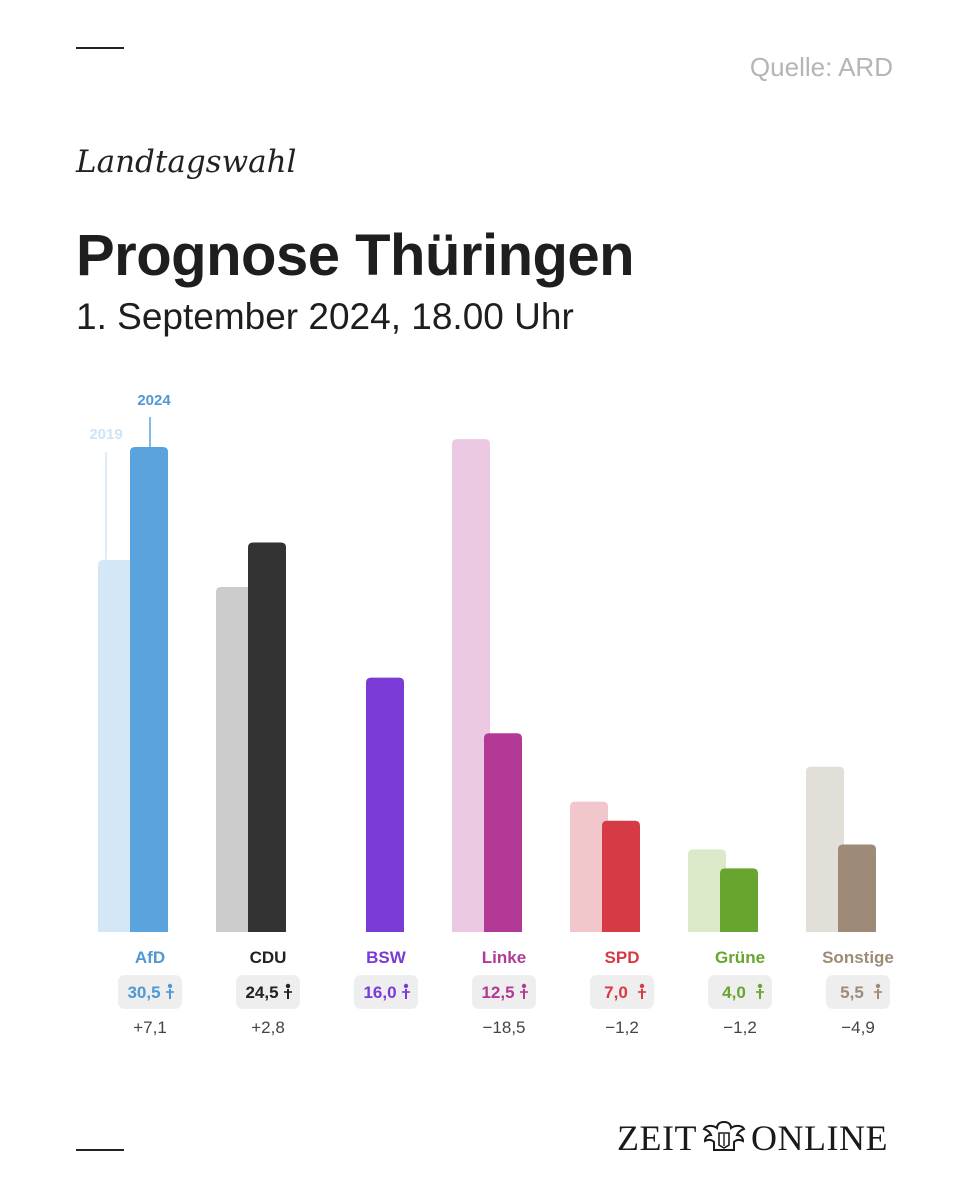 This screenshot has height=1200, width=960. What do you see at coordinates (740, 957) in the screenshot?
I see `category-label: Grüne` at bounding box center [740, 957].